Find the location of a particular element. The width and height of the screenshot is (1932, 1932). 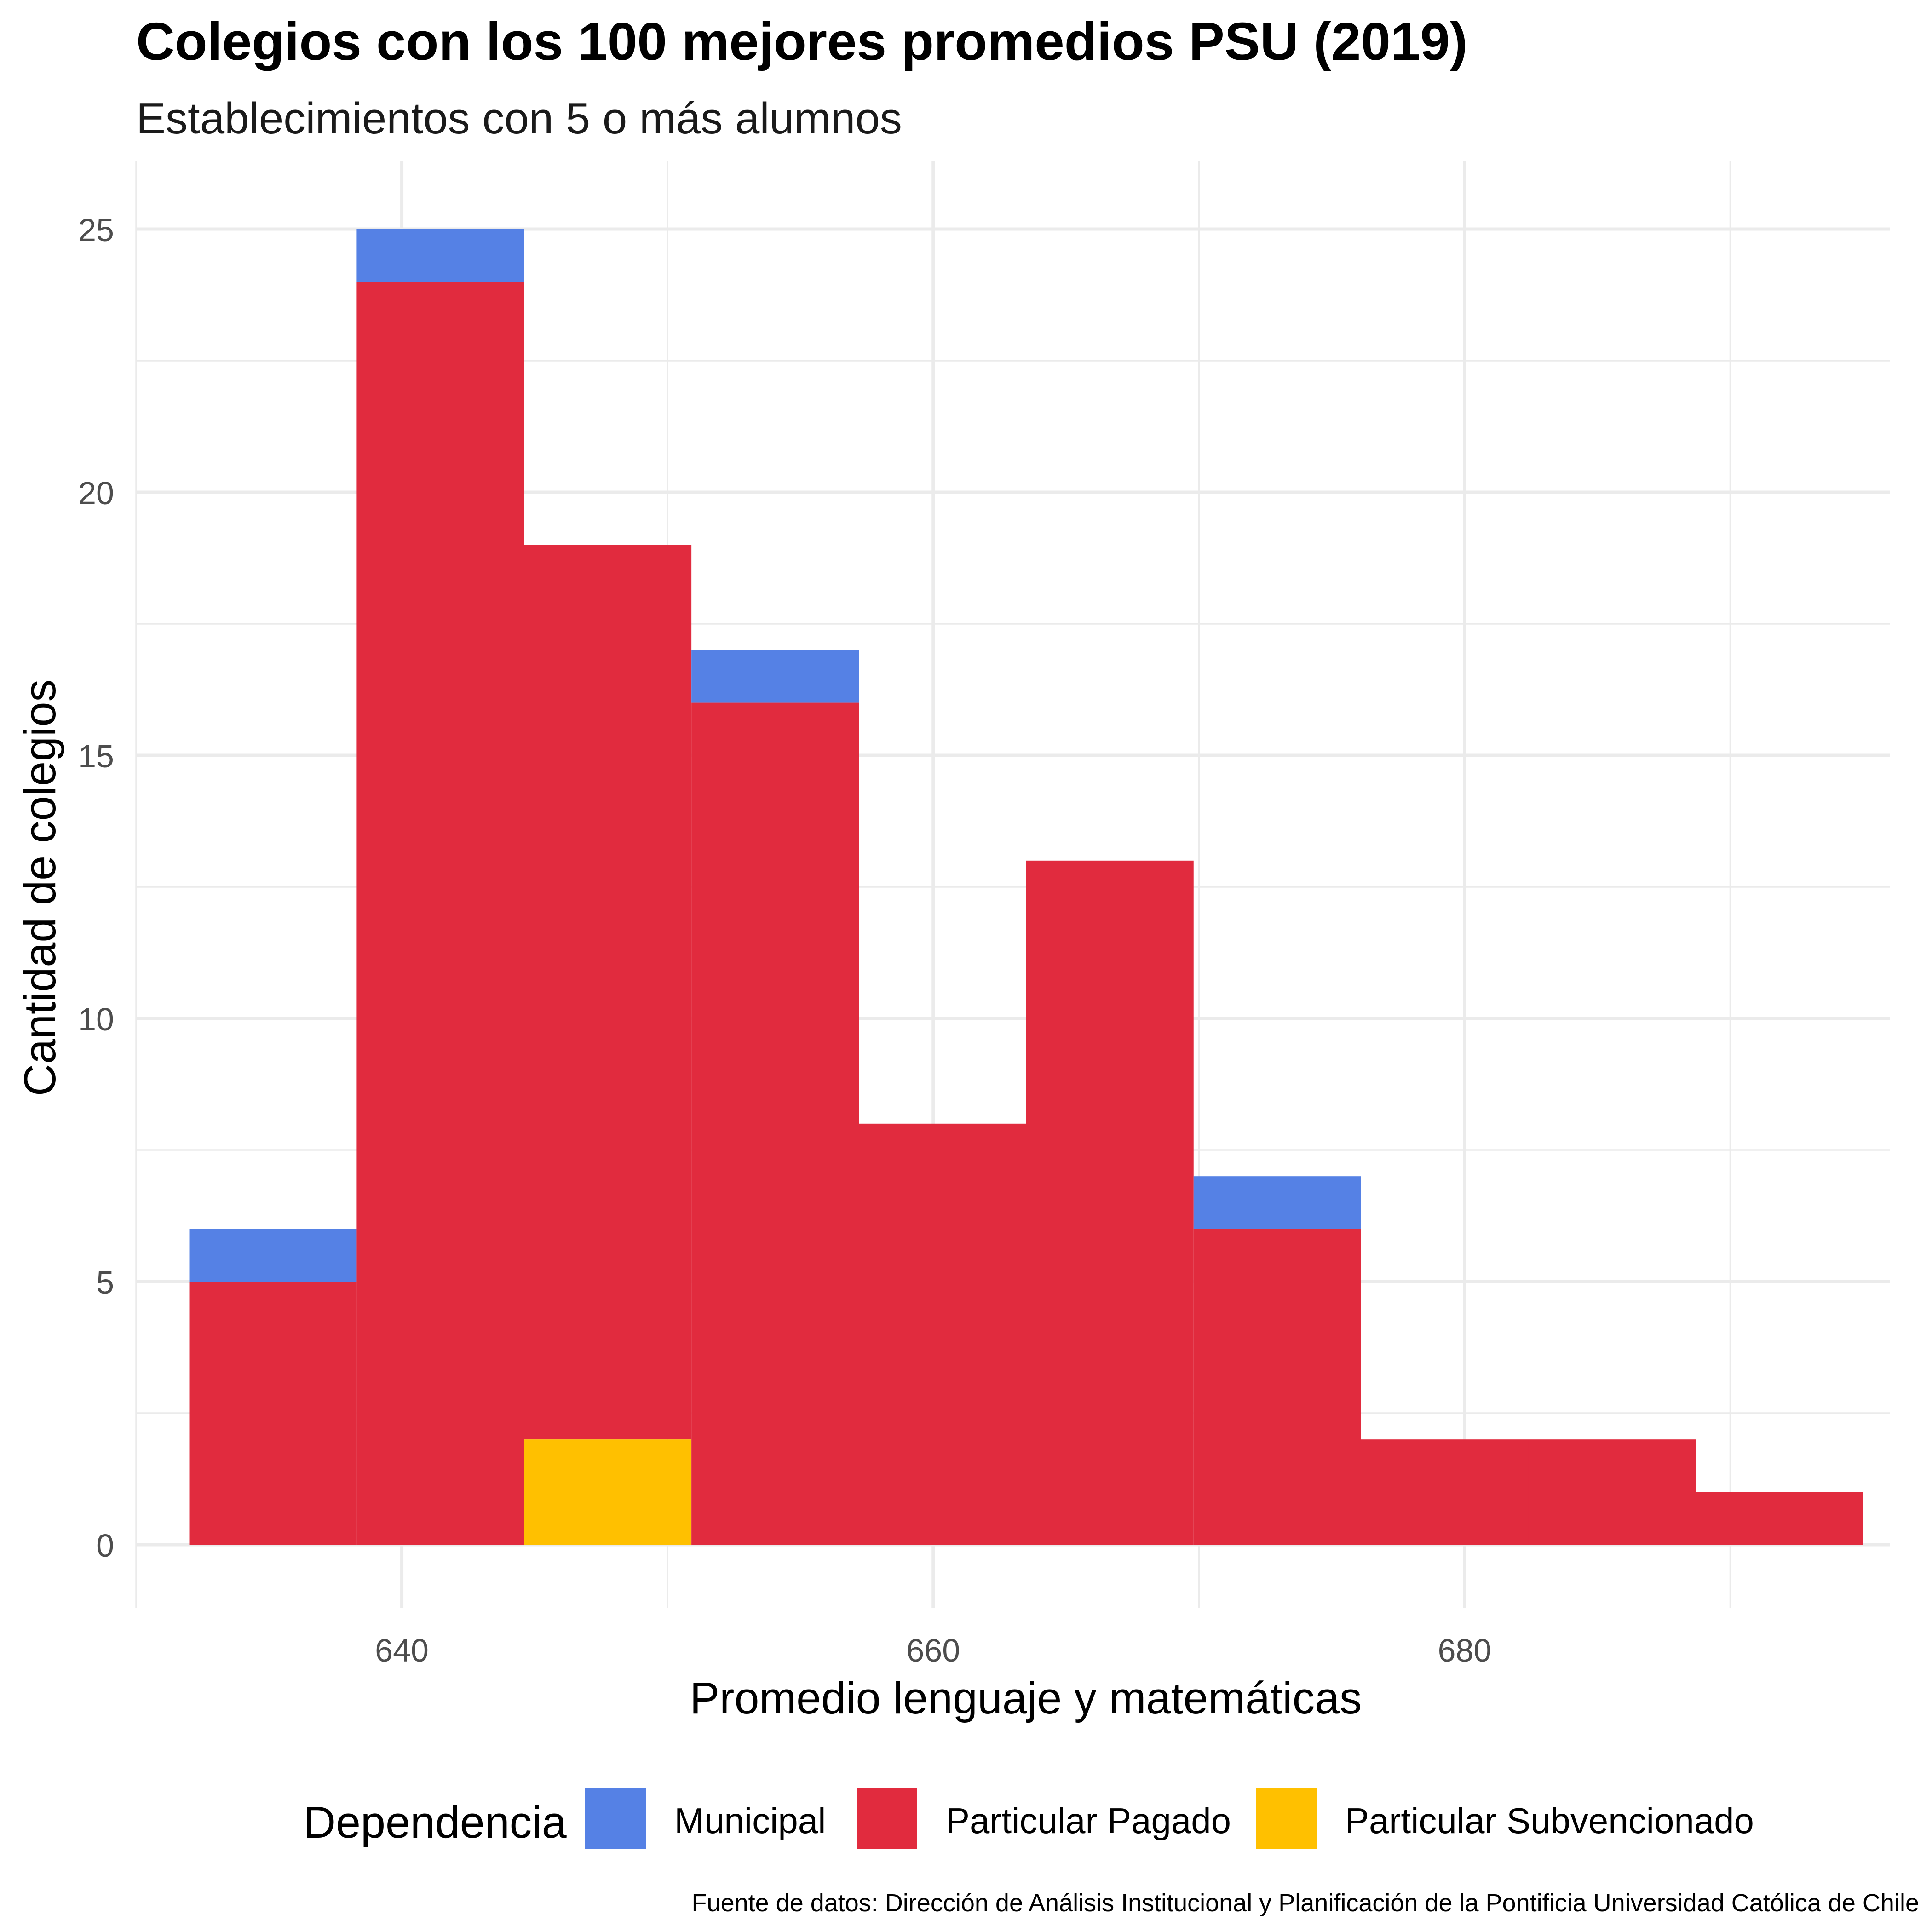

y-axis-label: Cantidad de colegios is located at coordinates (40, 887).